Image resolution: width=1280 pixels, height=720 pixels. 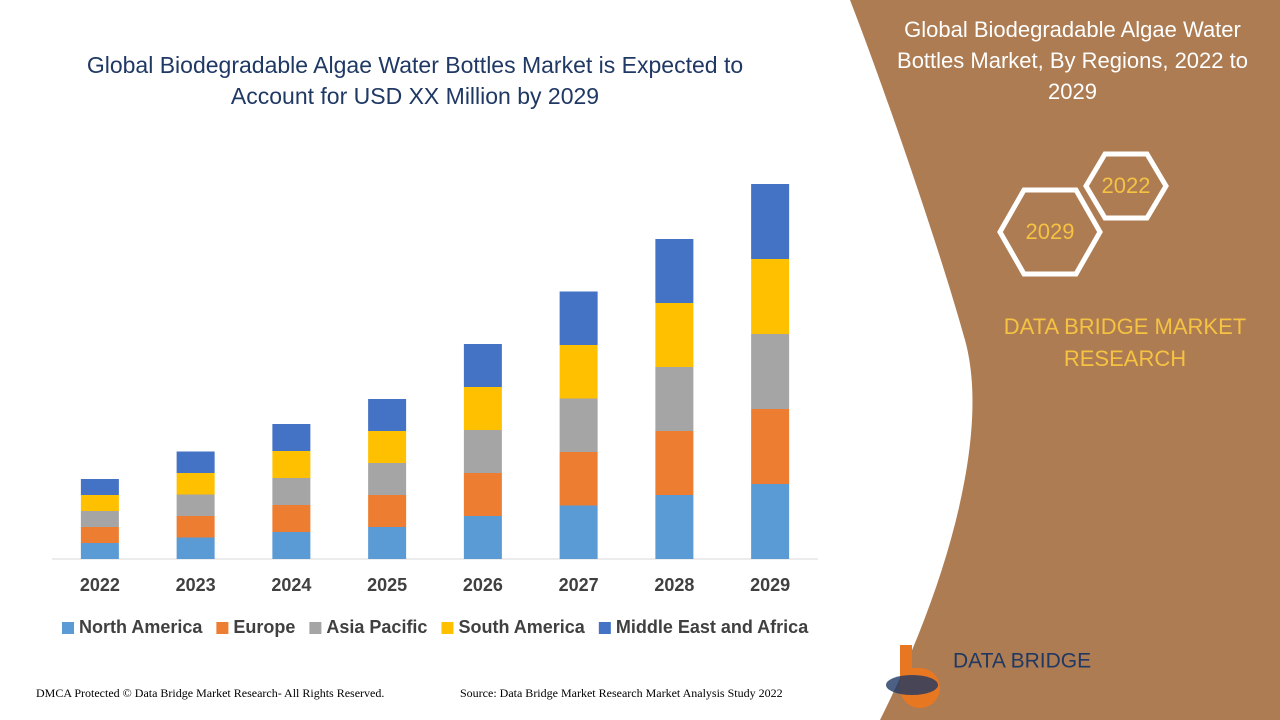 What do you see at coordinates (912, 685) in the screenshot?
I see `logo-icon` at bounding box center [912, 685].